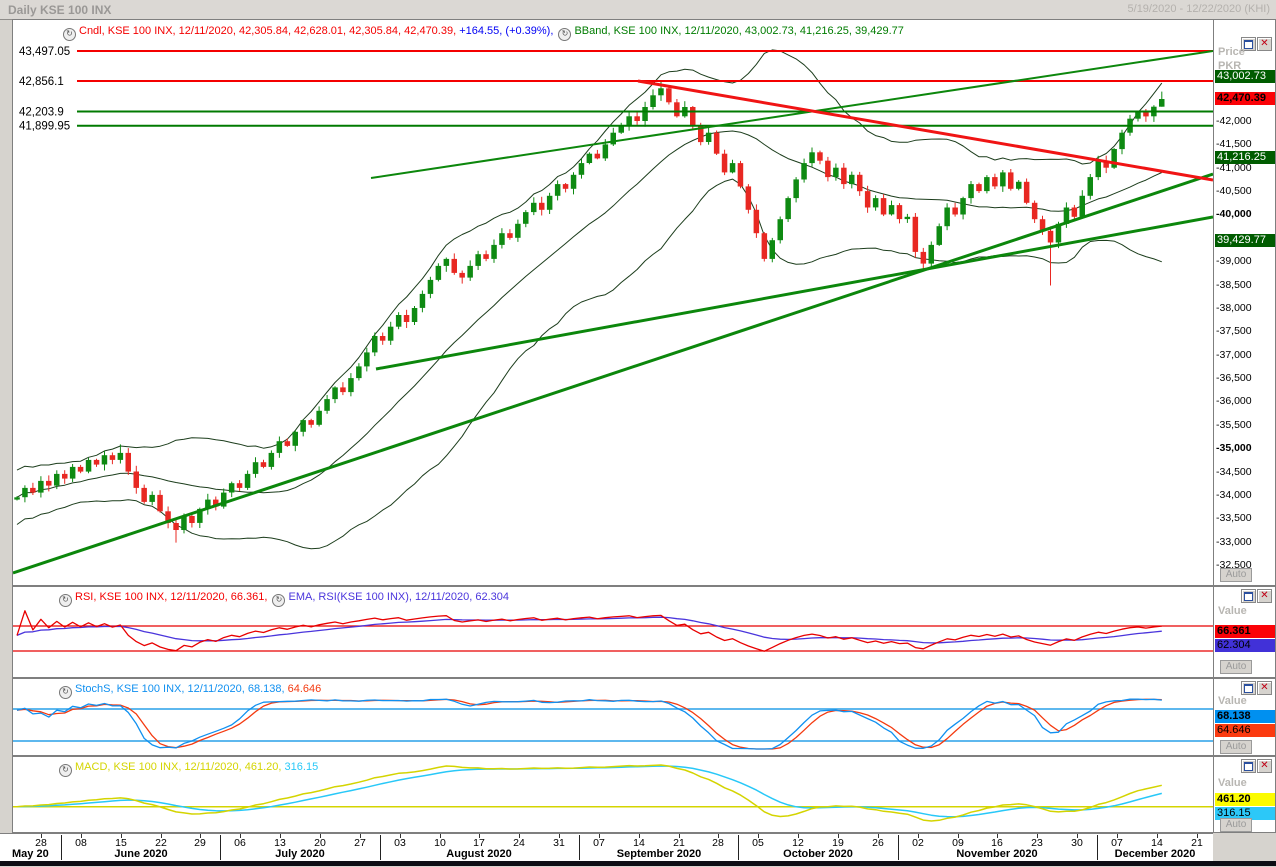  What do you see at coordinates (1245, 645) in the screenshot?
I see `value-label: 62.304` at bounding box center [1245, 645].